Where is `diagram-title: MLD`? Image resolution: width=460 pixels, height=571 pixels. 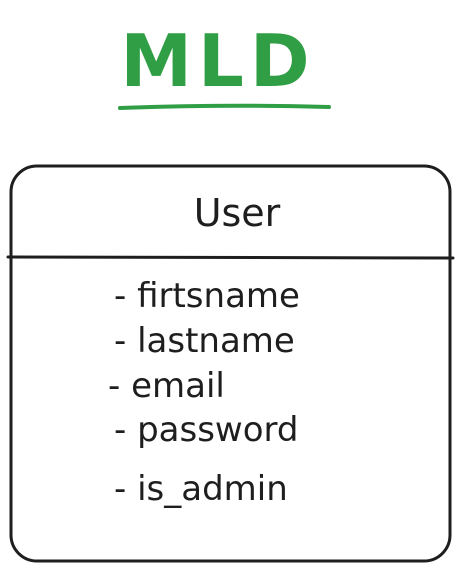
diagram-title: MLD is located at coordinates (217, 61).